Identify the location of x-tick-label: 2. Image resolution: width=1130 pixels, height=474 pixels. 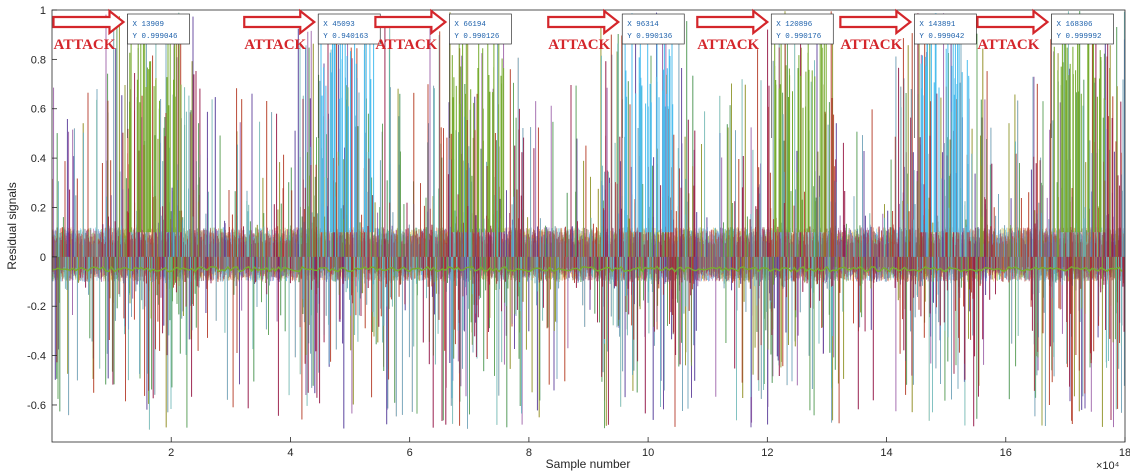
(171, 453).